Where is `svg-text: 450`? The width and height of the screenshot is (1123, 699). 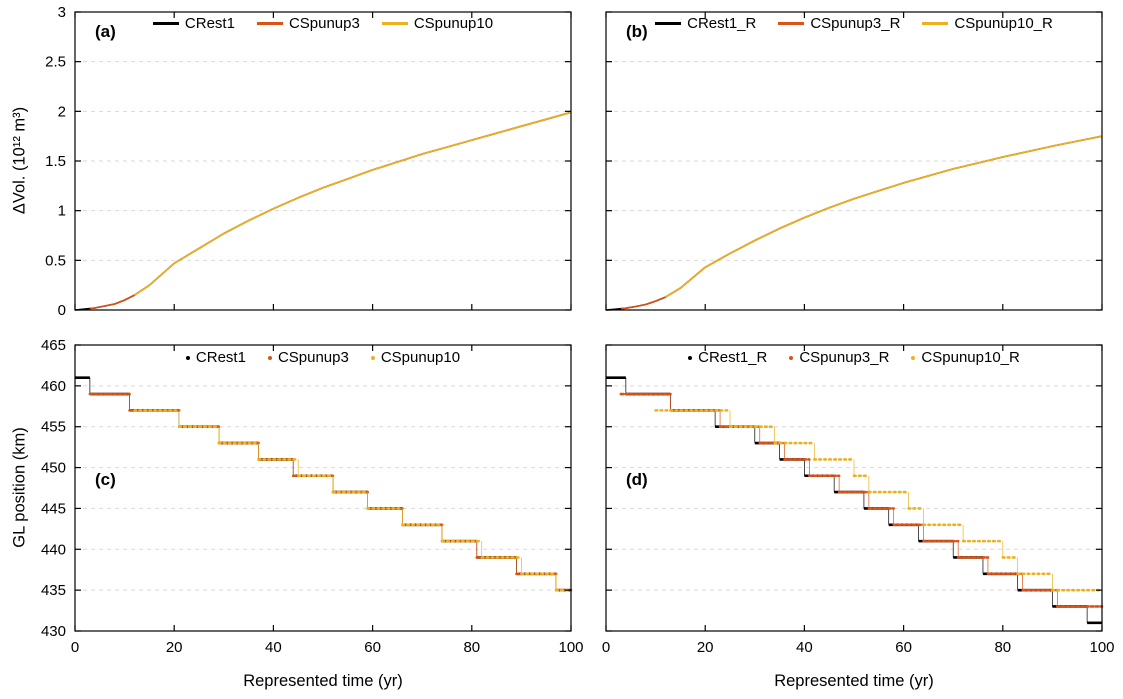 svg-text: 450 is located at coordinates (53, 468).